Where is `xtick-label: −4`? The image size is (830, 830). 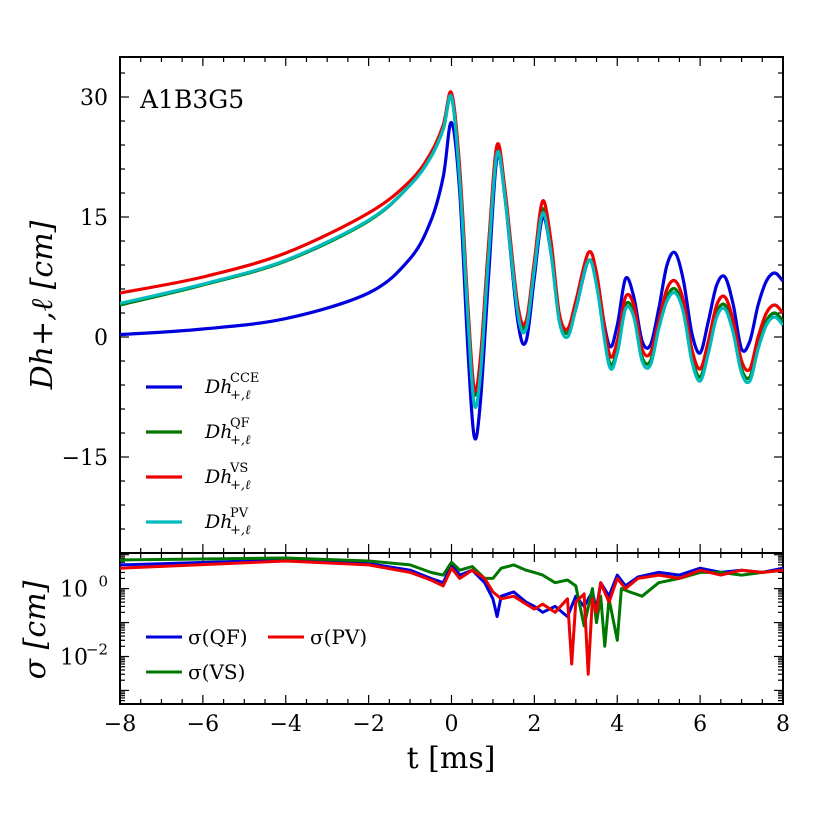
xtick-label: −4 is located at coordinates (286, 724).